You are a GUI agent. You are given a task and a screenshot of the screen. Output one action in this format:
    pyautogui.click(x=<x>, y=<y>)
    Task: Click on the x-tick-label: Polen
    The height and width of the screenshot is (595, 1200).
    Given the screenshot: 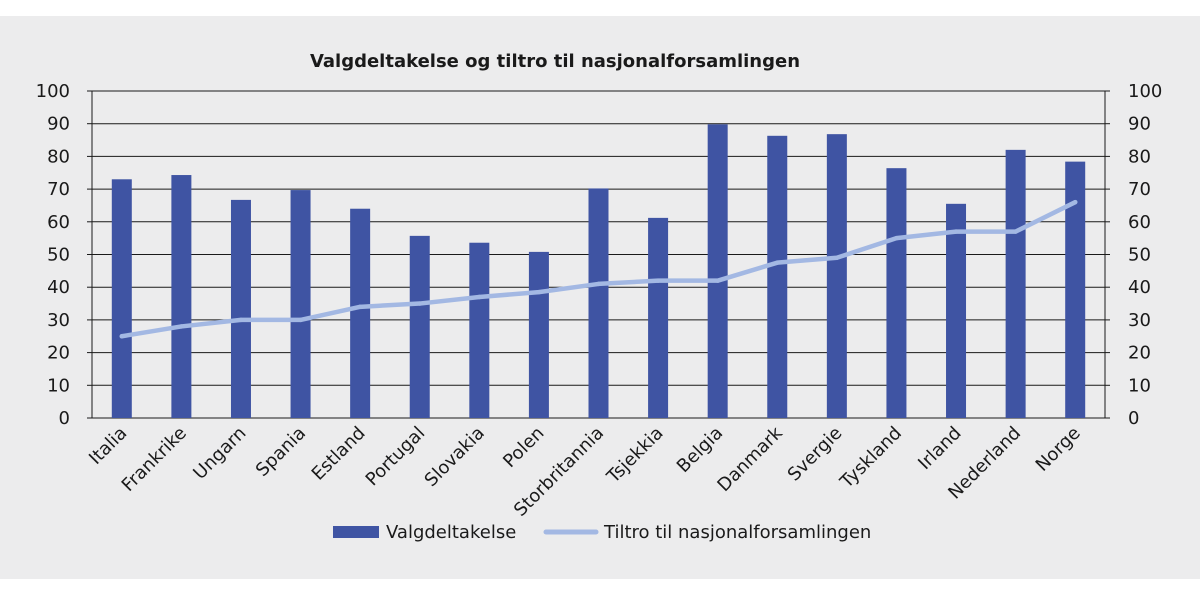 What is the action you would take?
    pyautogui.click(x=523, y=447)
    